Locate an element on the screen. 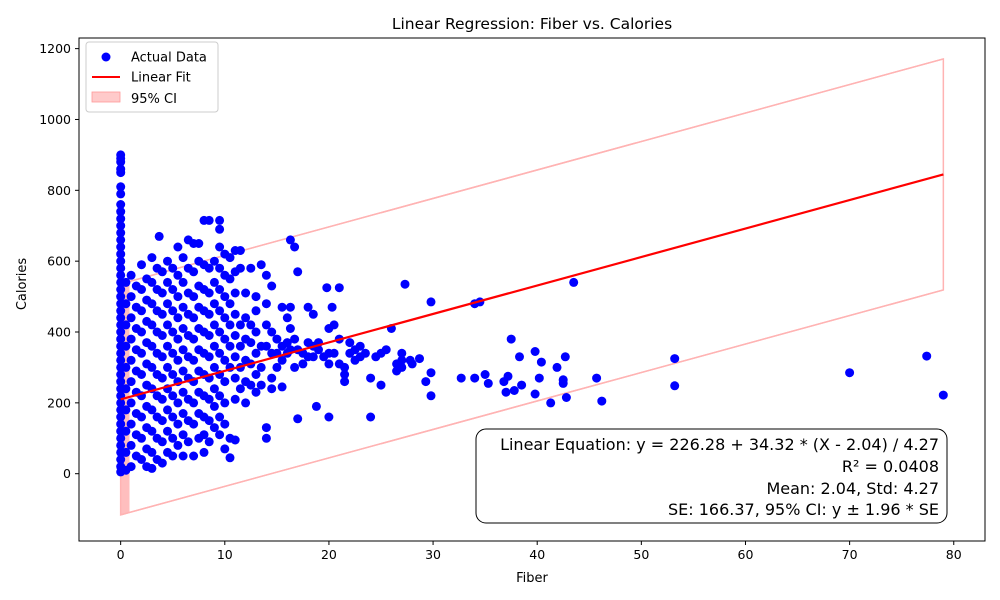 The width and height of the screenshot is (1000, 600). annotation-box is located at coordinates (711, 476).